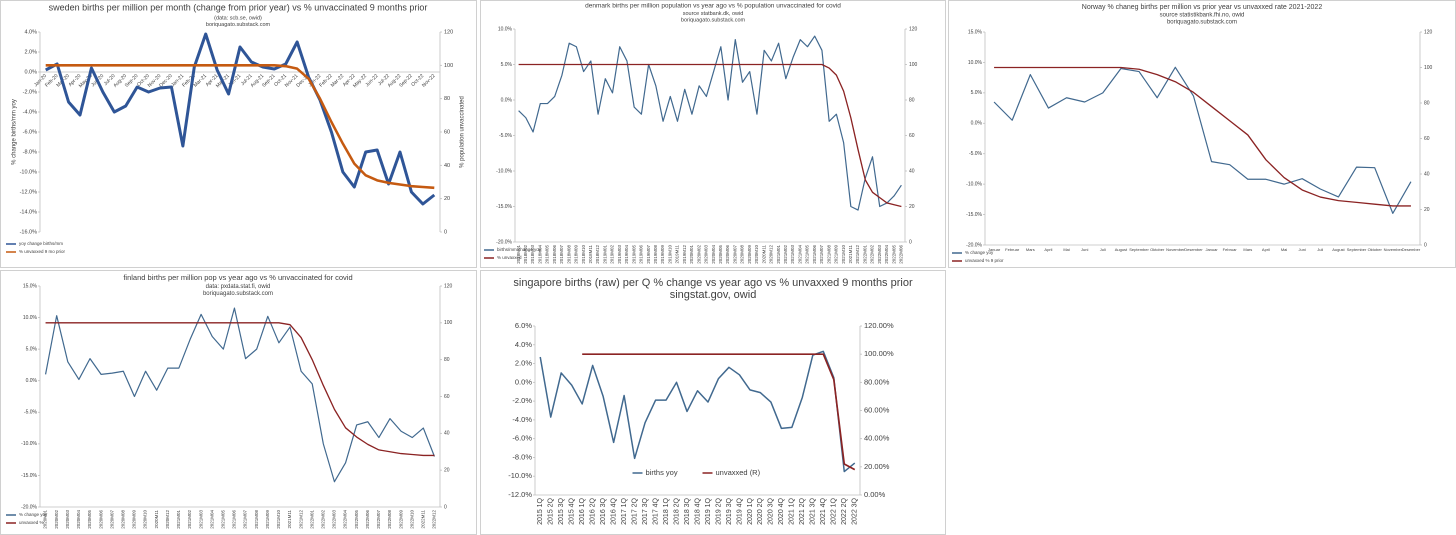  I want to click on x-tick-label: 2020M08, so click(742, 254).